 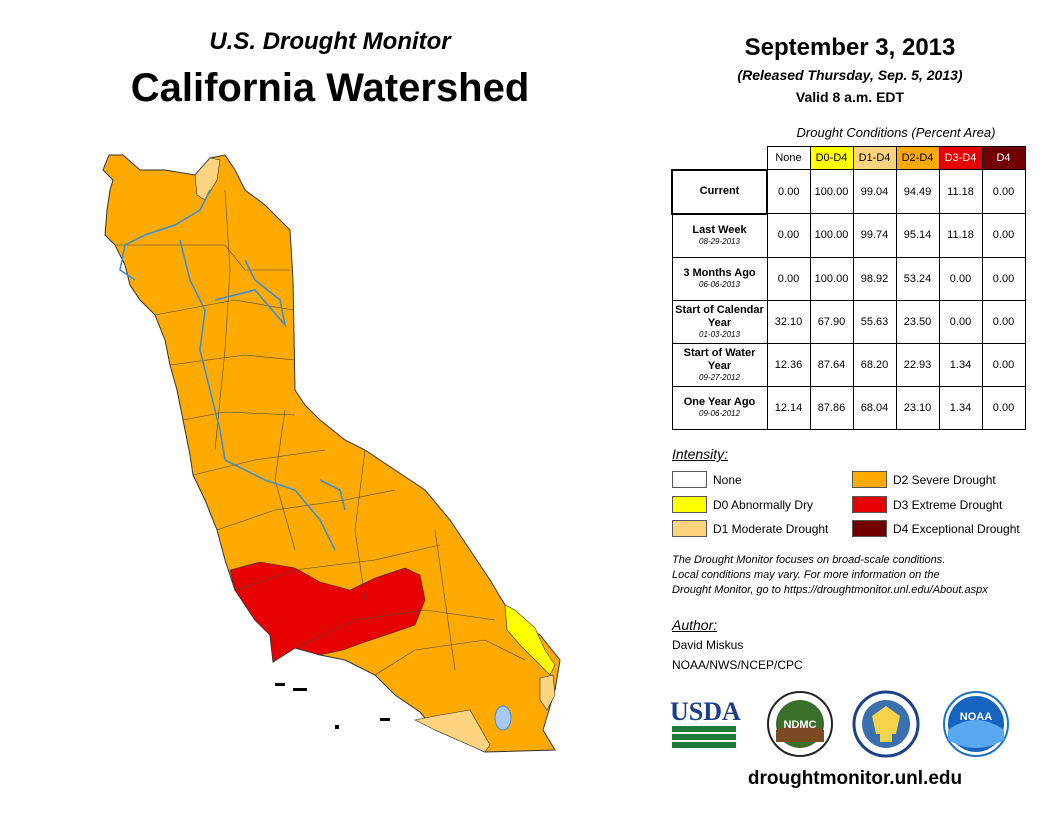 What do you see at coordinates (886, 724) in the screenshot?
I see `commerce-seal-logo` at bounding box center [886, 724].